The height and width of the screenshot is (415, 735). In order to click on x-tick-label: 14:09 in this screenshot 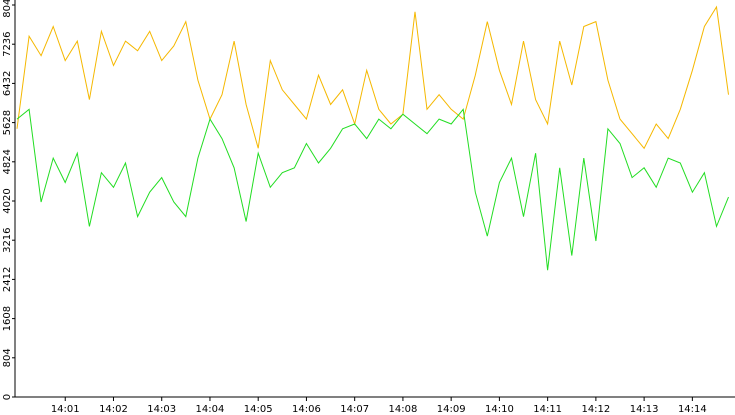, I will do `click(451, 409)`.